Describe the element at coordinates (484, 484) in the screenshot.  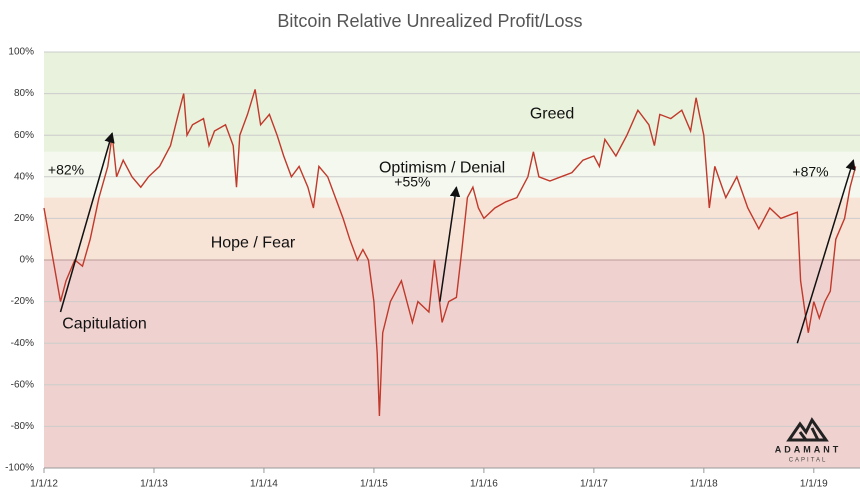
I see `x-tick-label: 1/1/16` at that location.